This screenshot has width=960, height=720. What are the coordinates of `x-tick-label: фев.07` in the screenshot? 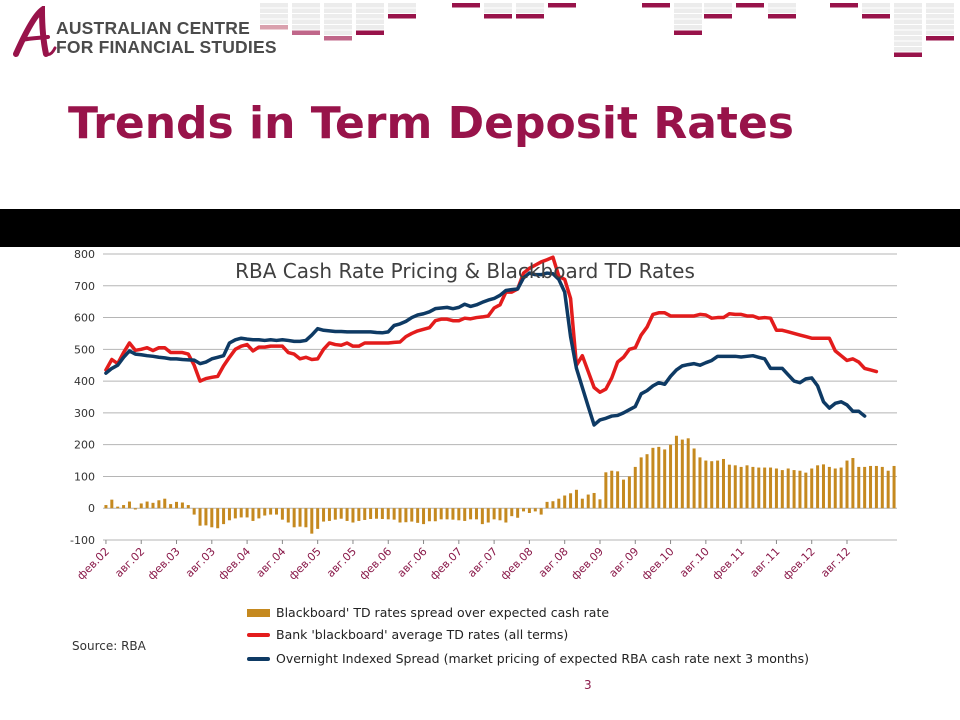 It's located at (446, 564).